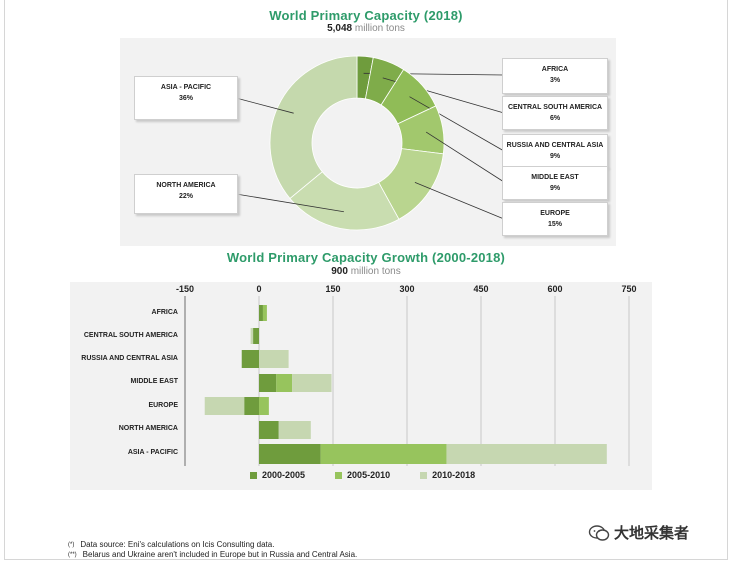 The width and height of the screenshot is (732, 566). I want to click on callout-russia-central-asia-value: 9%, so click(555, 156).